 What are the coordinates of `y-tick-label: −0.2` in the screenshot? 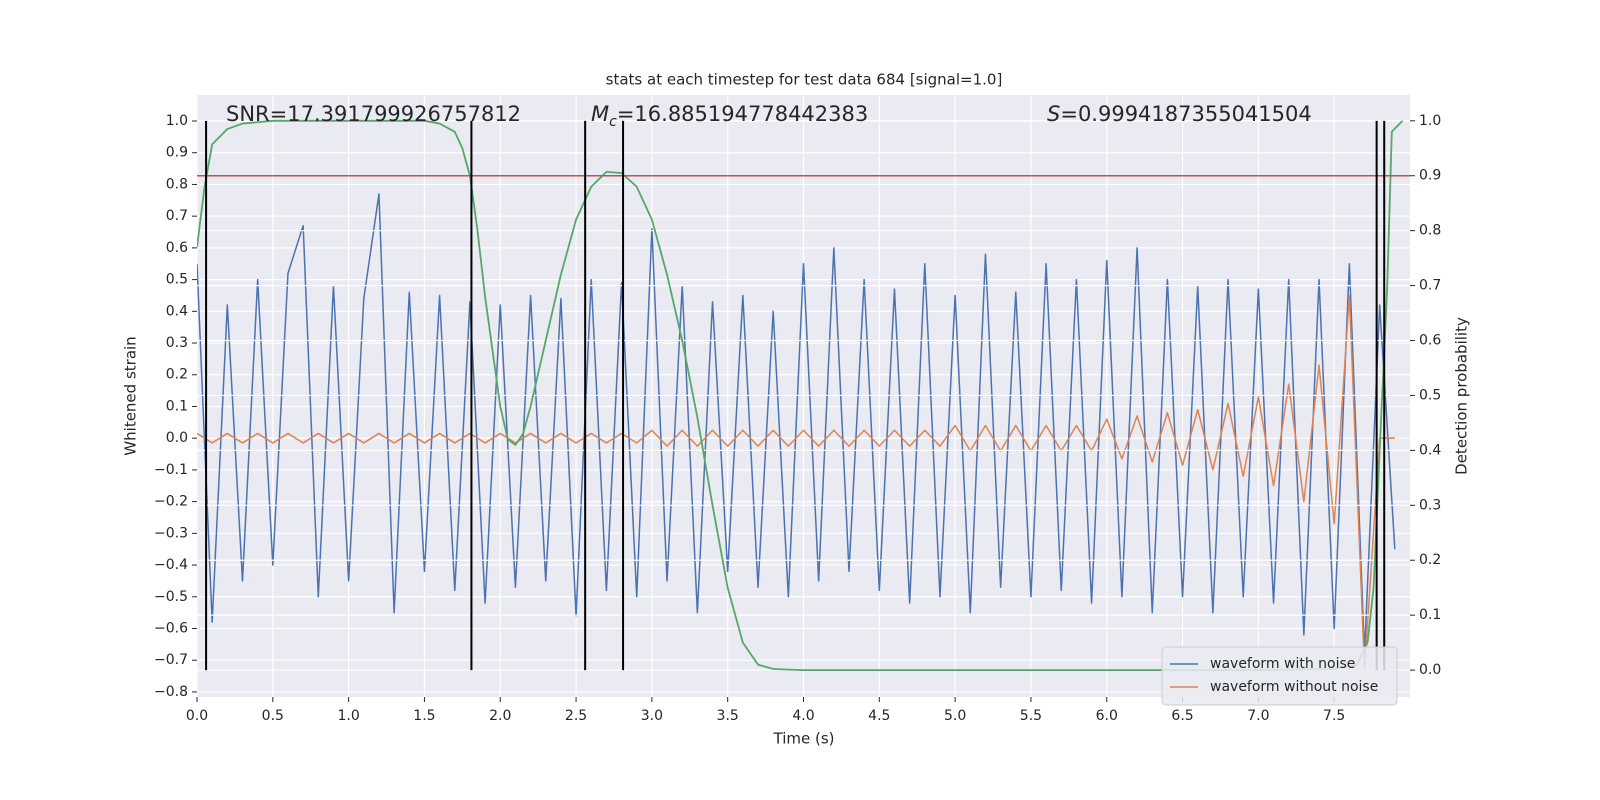 It's located at (171, 502).